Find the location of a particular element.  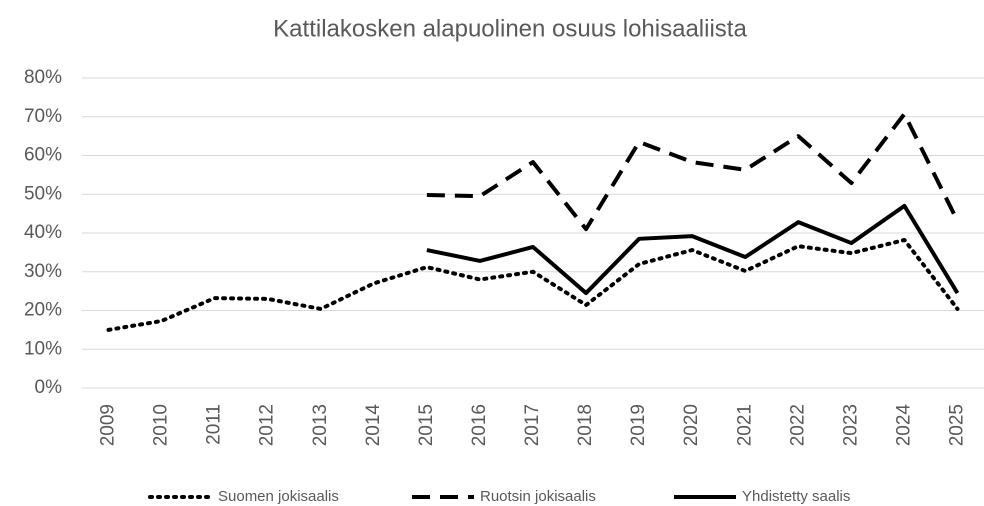

x-tick-label: 2015 is located at coordinates (426, 425).